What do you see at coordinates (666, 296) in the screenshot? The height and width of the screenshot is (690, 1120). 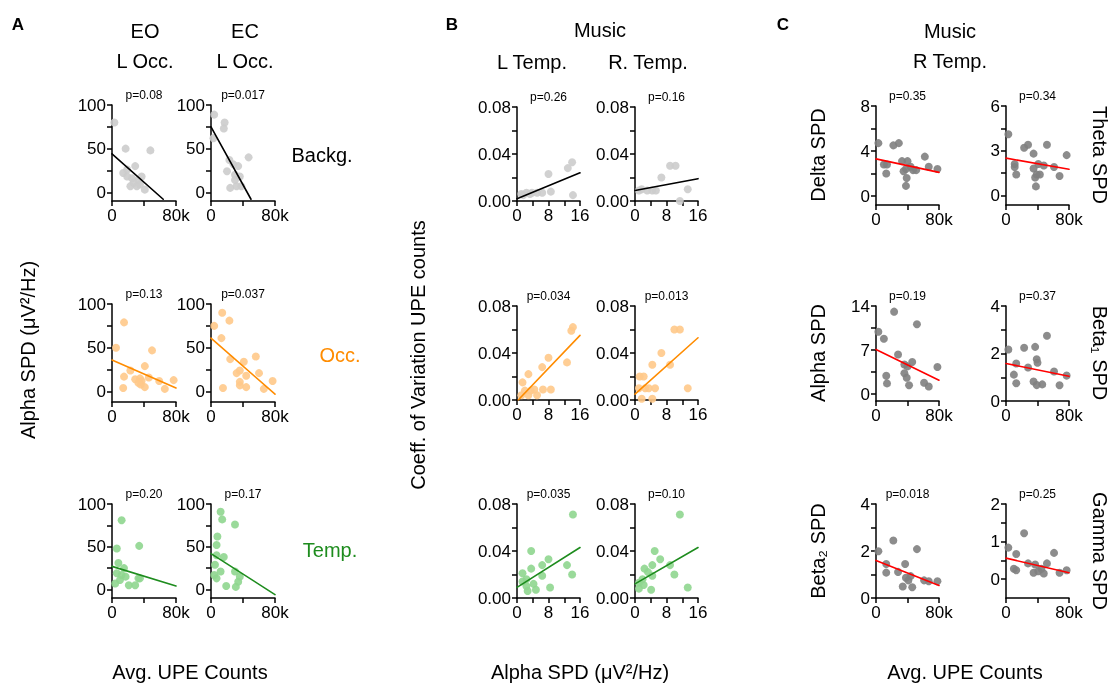 I see `chart-subtitle: p=0.013` at bounding box center [666, 296].